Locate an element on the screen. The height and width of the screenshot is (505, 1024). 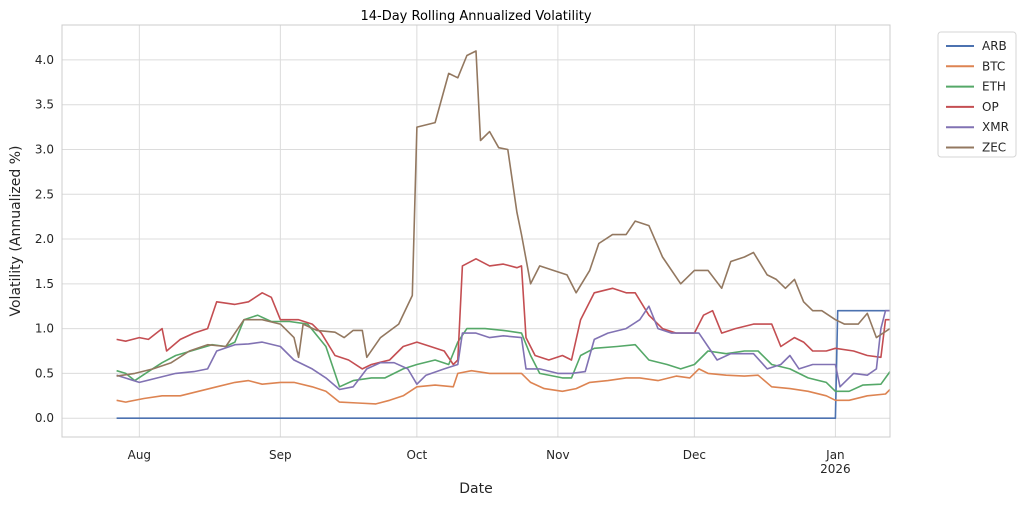
legend-label-arb: ARB is located at coordinates (994, 46).